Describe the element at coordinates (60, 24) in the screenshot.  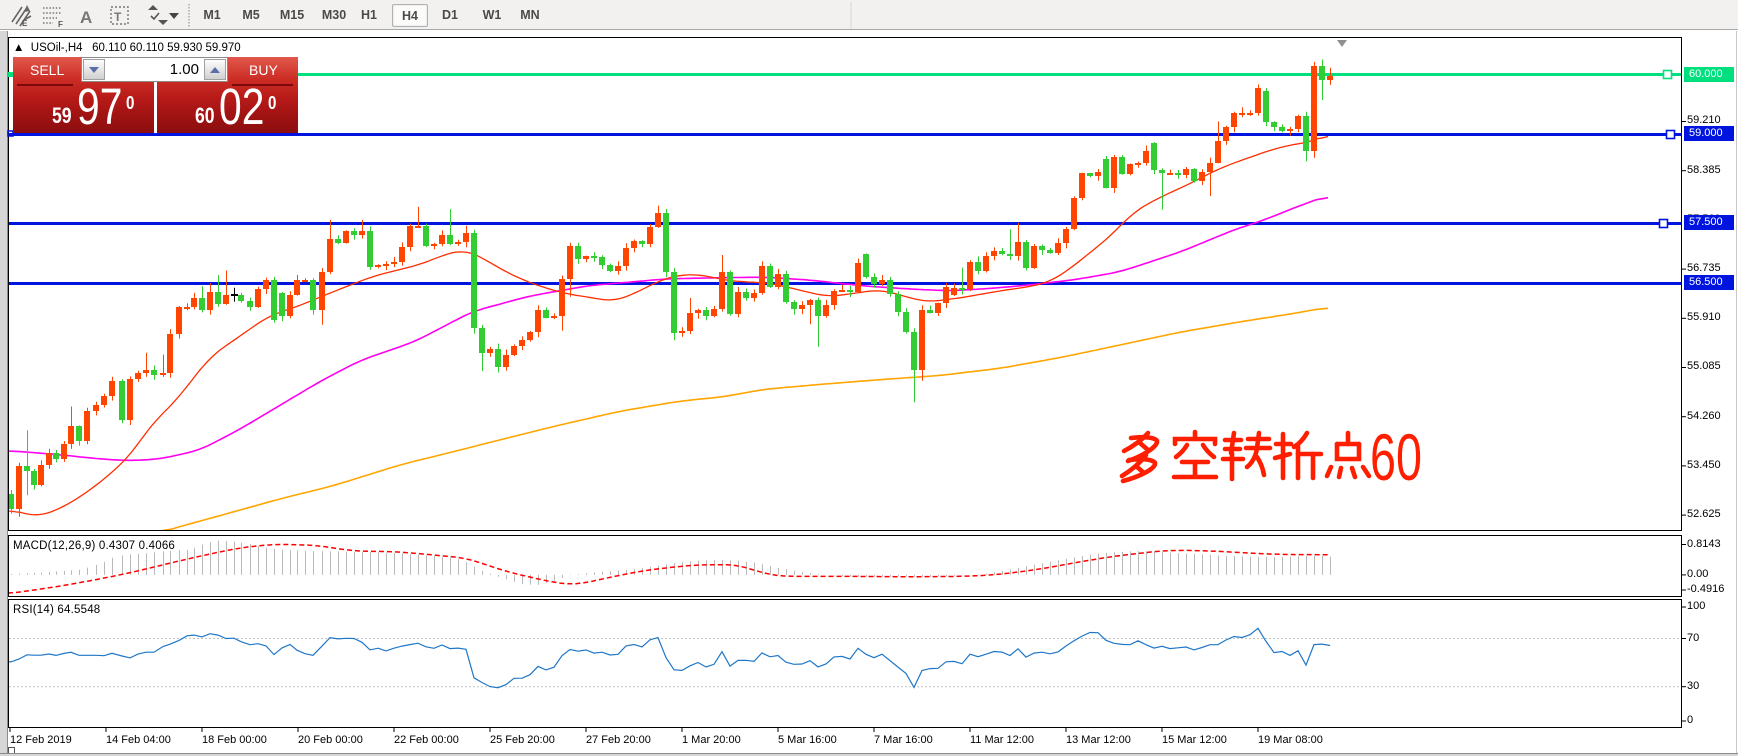
I see `svg-text: F` at that location.